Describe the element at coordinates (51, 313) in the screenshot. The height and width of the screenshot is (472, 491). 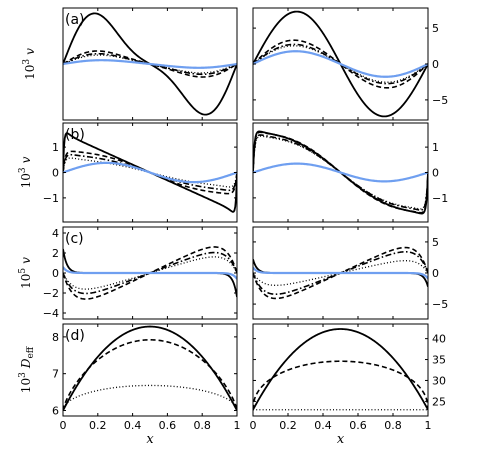
I see `y-tick-label: −4` at that location.